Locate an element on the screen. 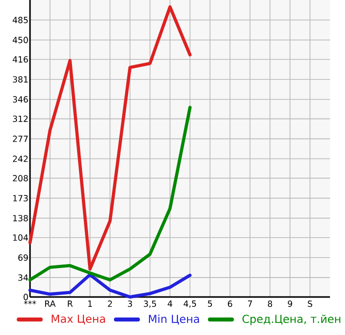  y-tick-label: 277 is located at coordinates (20, 139).